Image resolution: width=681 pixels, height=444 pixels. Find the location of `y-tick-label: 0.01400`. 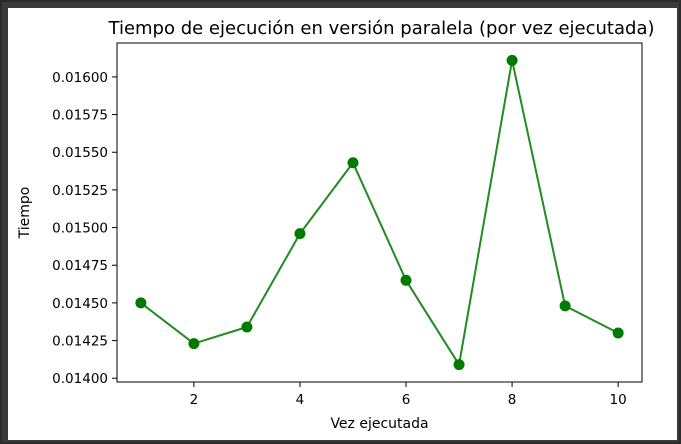

y-tick-label: 0.01400 is located at coordinates (80, 379).